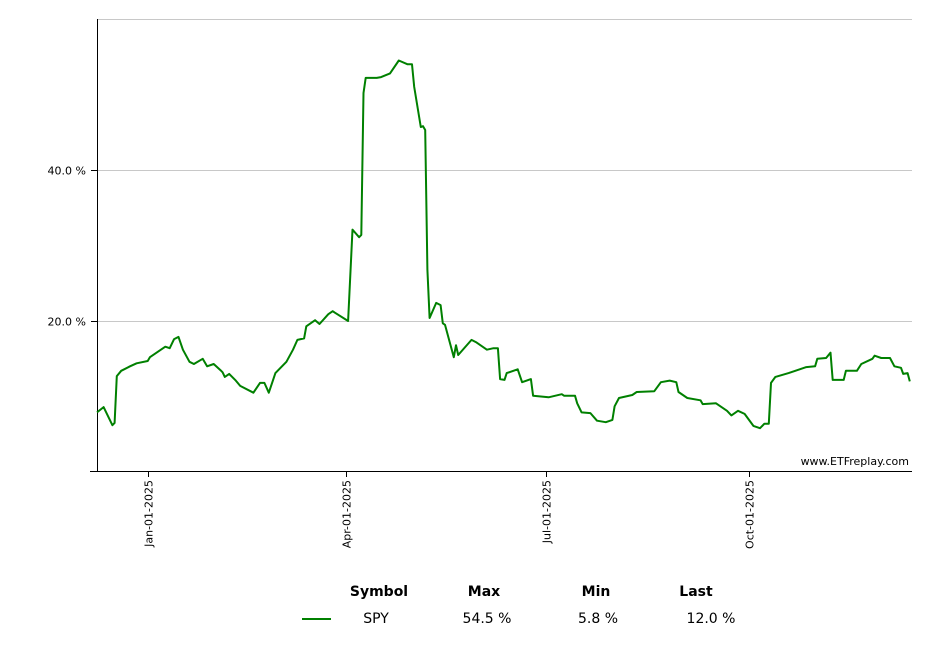 This screenshot has height=660, width=940. I want to click on legend-min: 5.8 %, so click(598, 619).